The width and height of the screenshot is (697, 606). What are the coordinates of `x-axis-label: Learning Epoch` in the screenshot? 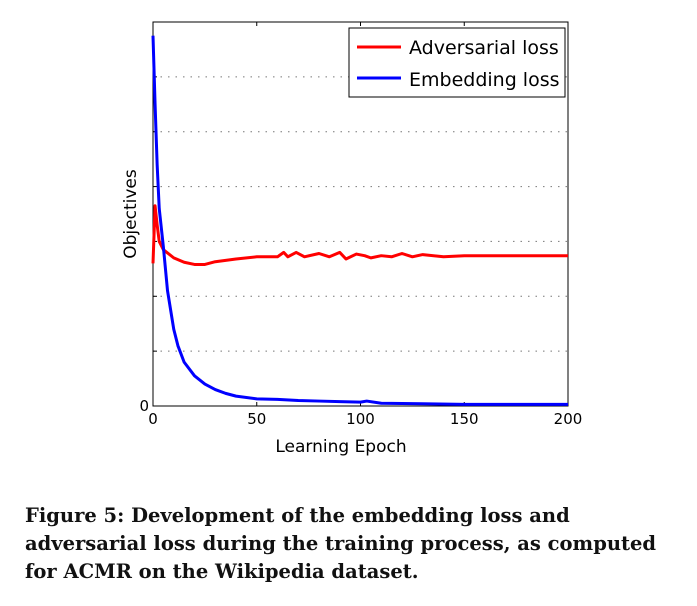 It's located at (340, 447).